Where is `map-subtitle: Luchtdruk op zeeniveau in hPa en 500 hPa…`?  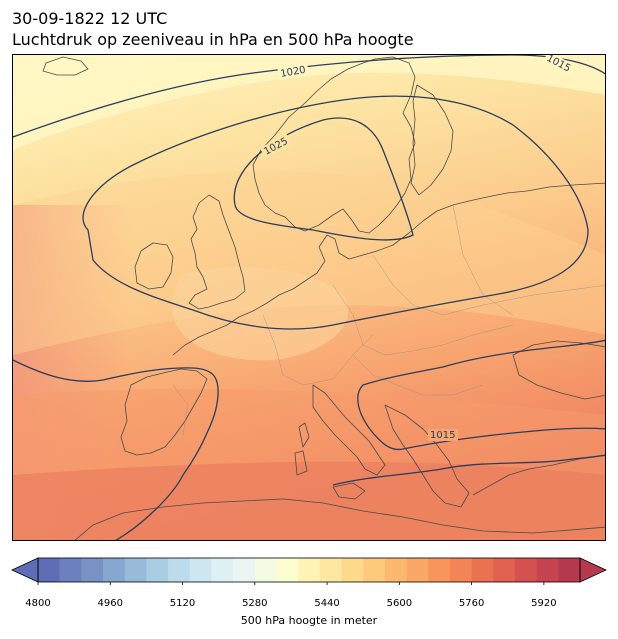 map-subtitle: Luchtdruk op zeeniveau in hPa en 500 hPa… is located at coordinates (213, 39).